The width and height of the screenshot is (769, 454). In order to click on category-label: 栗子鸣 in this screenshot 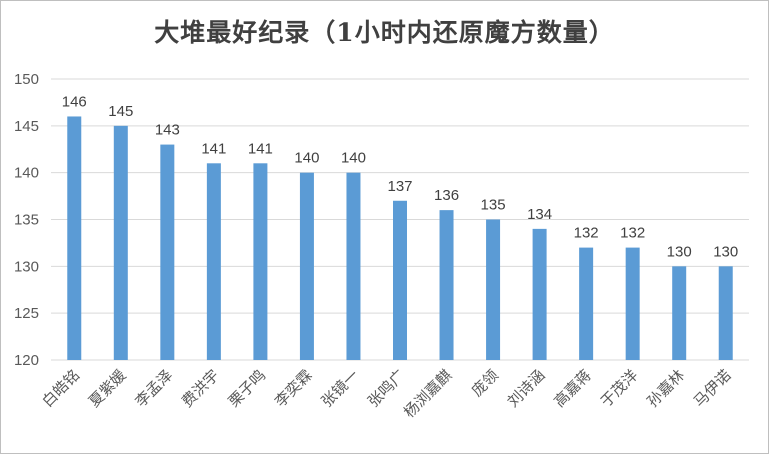, I will do `click(247, 388)`.